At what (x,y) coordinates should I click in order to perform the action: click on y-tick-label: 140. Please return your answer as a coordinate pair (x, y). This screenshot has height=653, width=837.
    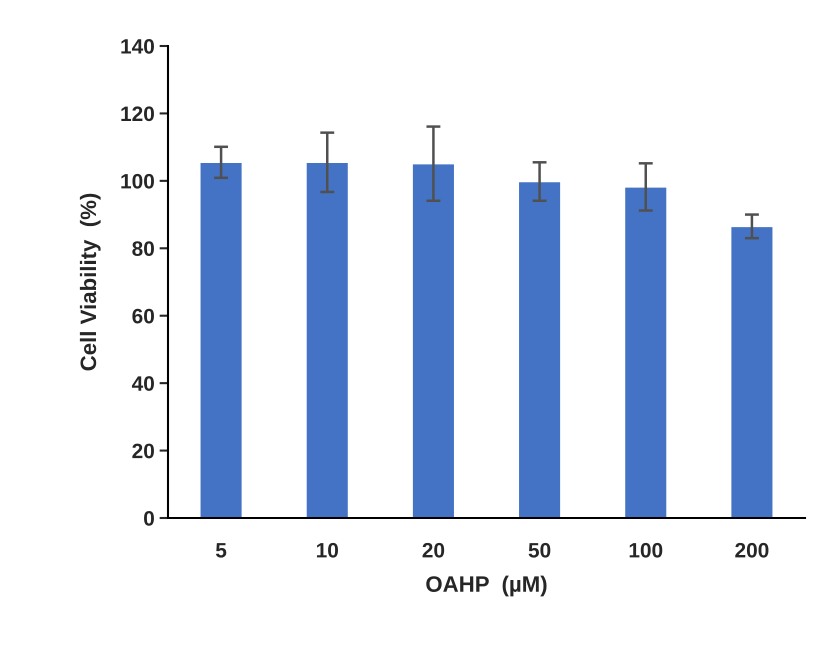
    Looking at the image, I should click on (137, 46).